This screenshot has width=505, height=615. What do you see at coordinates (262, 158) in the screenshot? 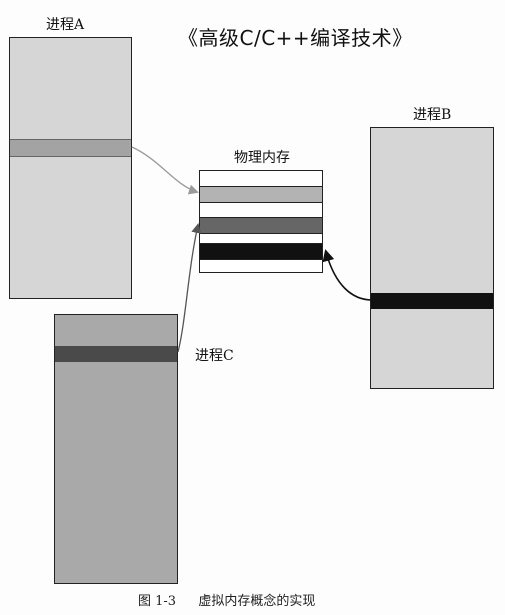
I see `physical-memory-label: 物理内存` at bounding box center [262, 158].